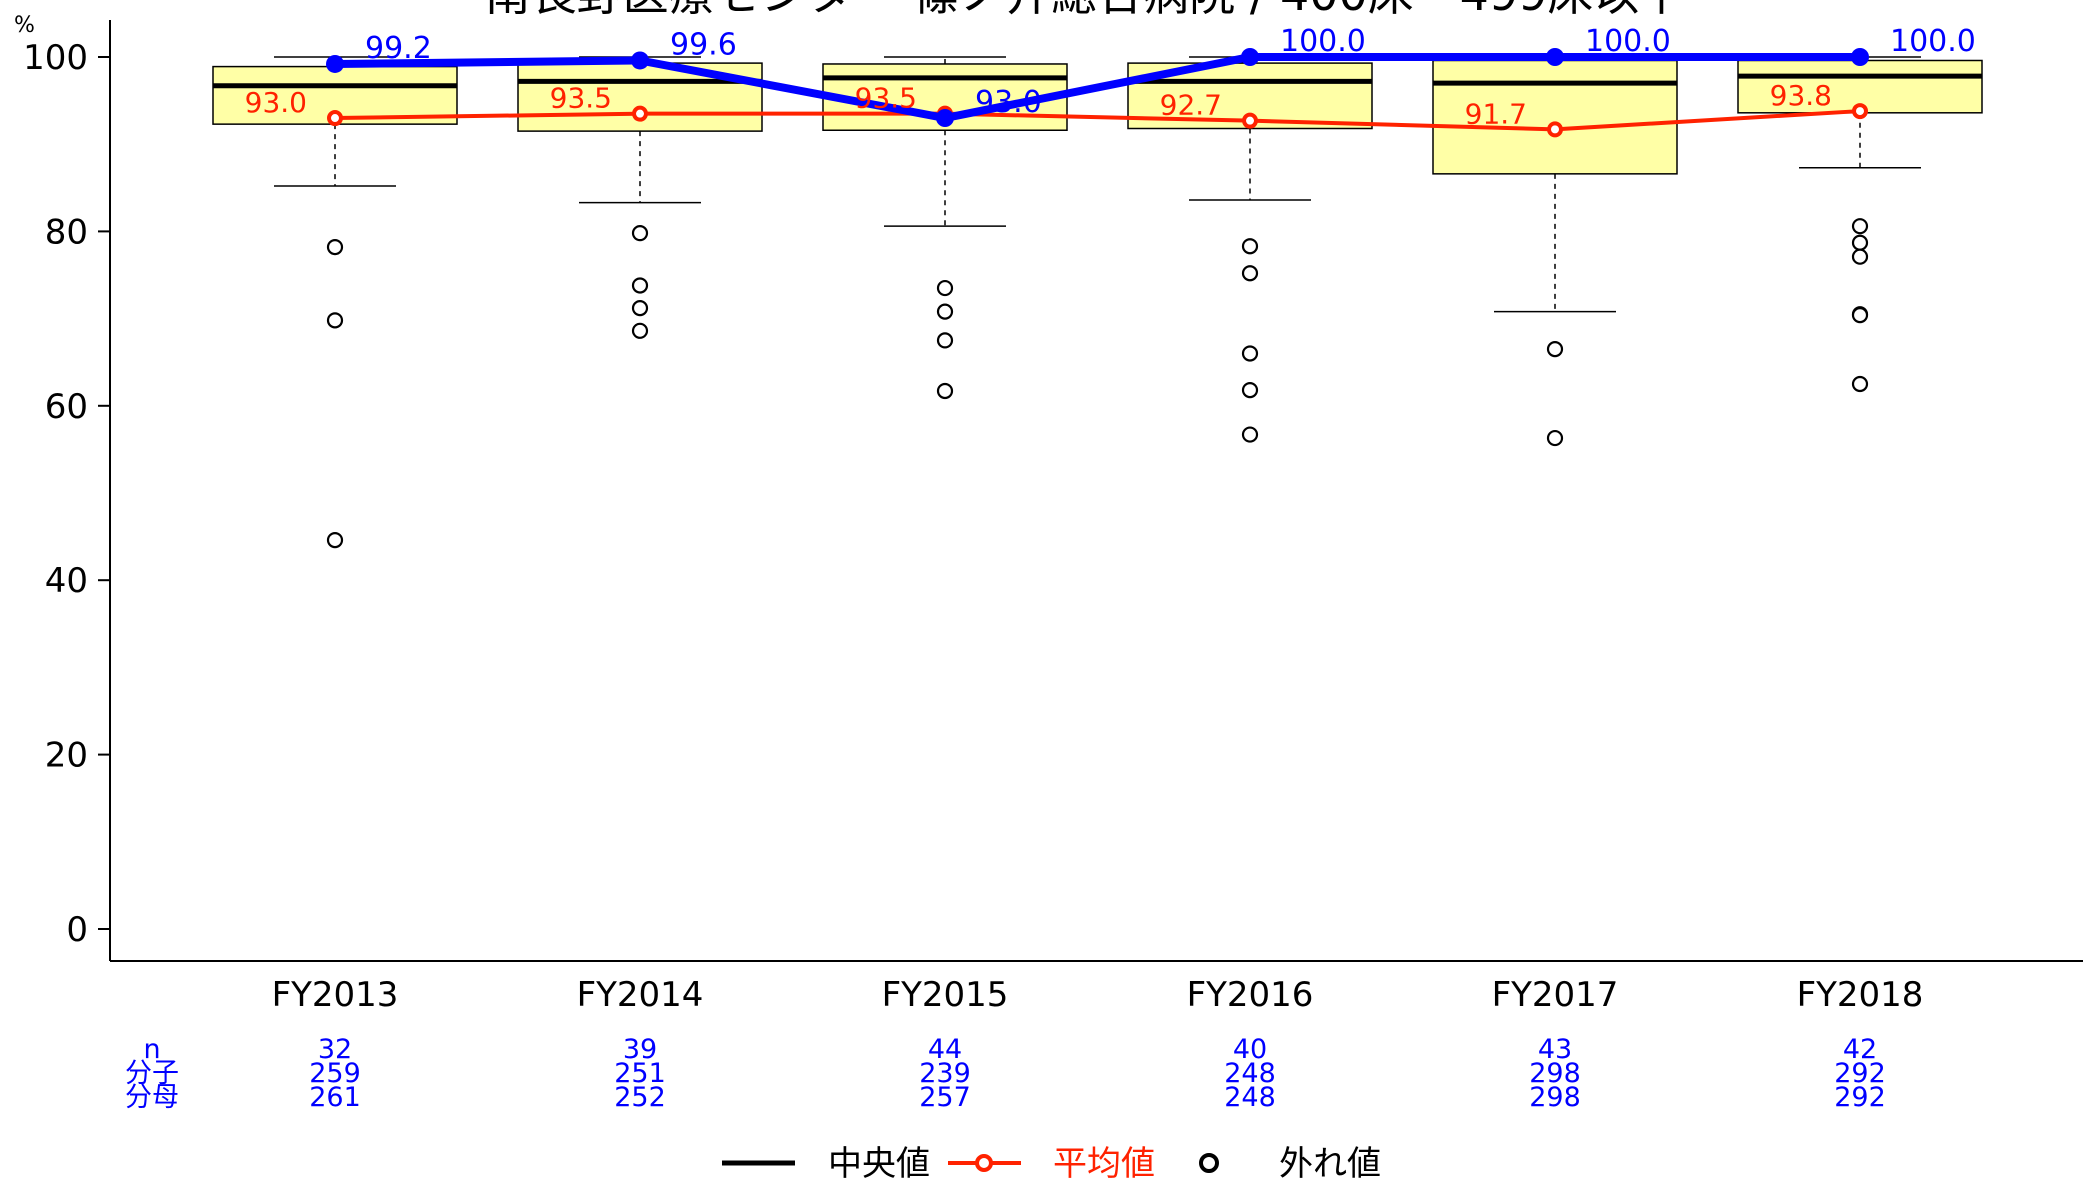 The image size is (2089, 1184). I want to click on y-tick-label: 60, so click(66, 407).